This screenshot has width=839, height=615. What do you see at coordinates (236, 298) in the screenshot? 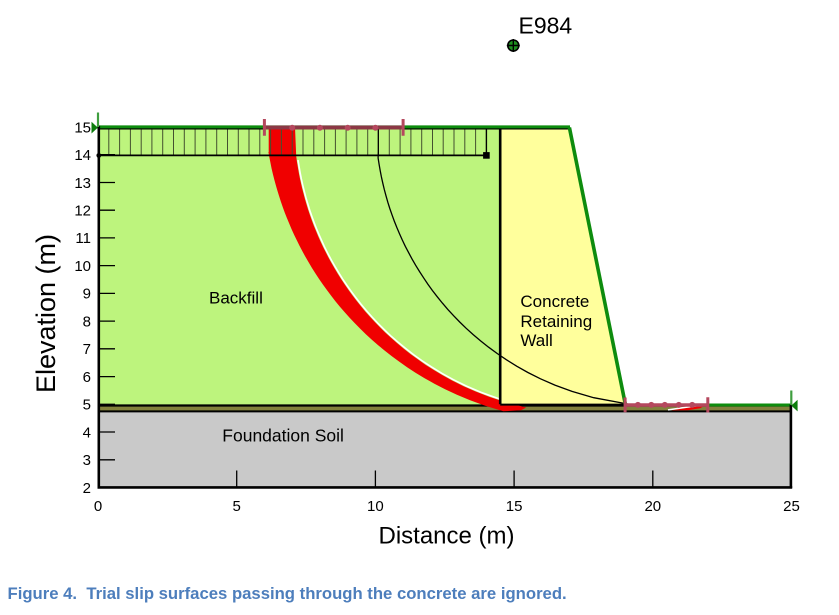
I see `svg-text: Backfill` at bounding box center [236, 298].